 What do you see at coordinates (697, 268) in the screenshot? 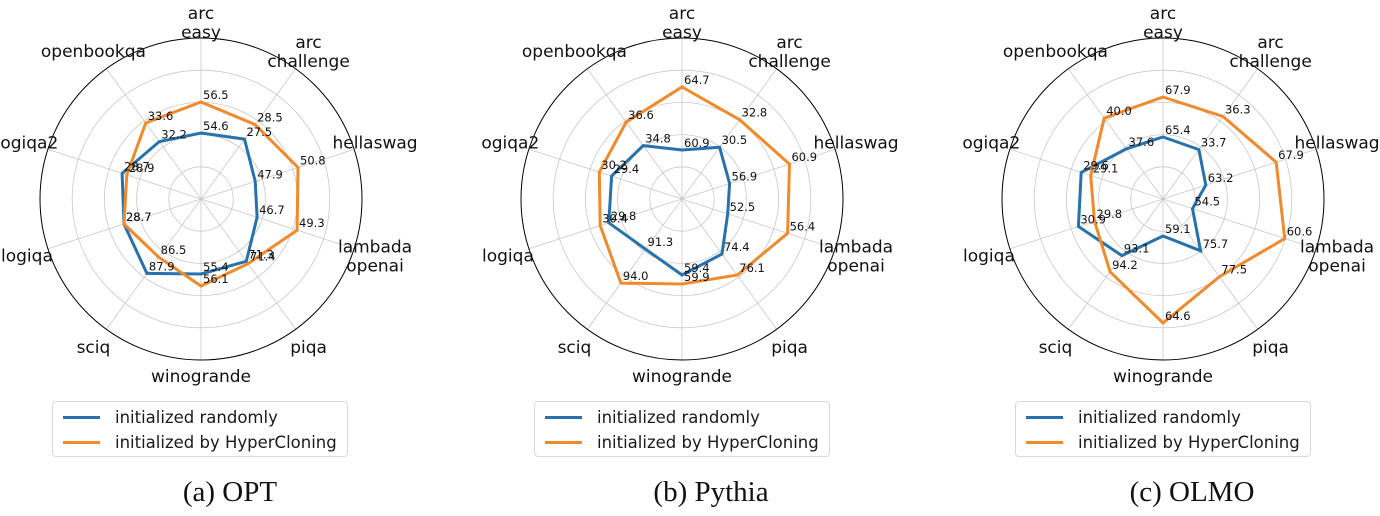
I see `data-label: 59.4` at bounding box center [697, 268].